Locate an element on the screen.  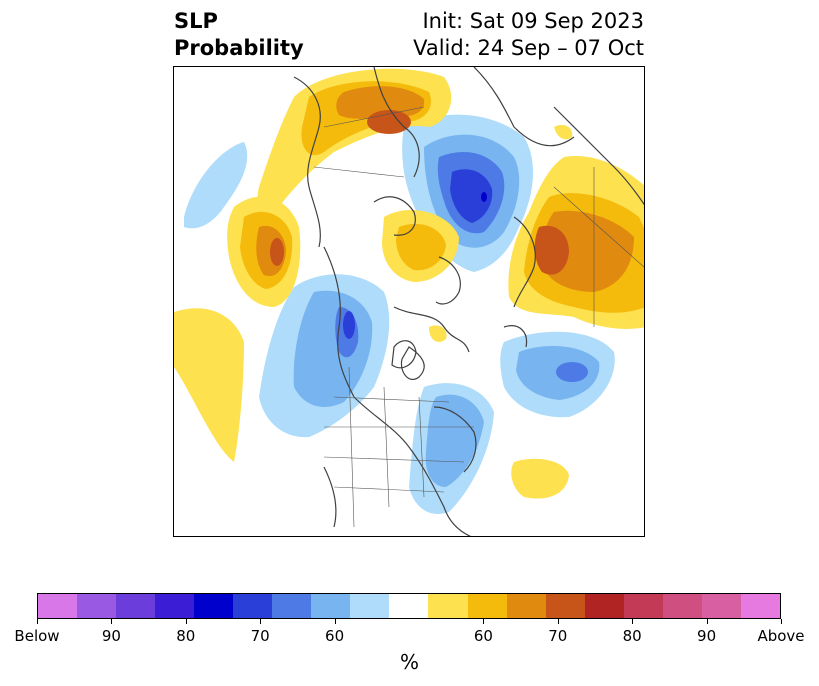
title-line-2: Probability is located at coordinates (239, 48).